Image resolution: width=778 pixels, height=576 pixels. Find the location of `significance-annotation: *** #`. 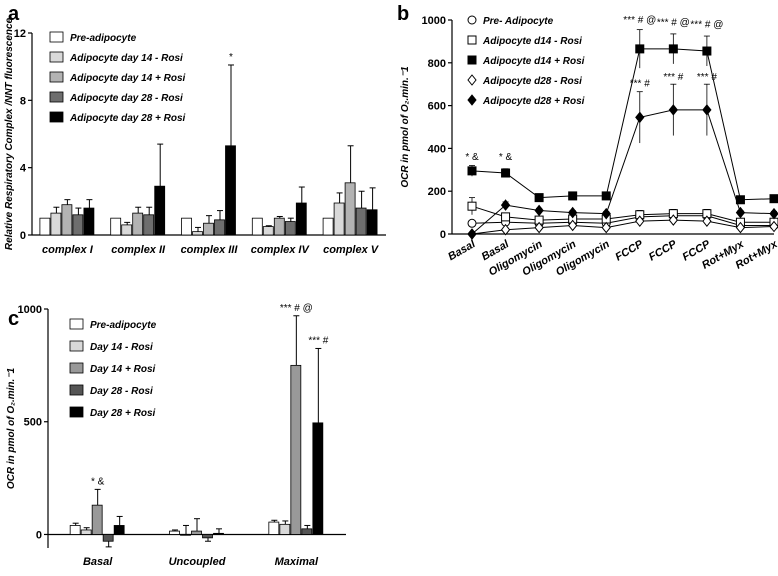

significance-annotation: *** # is located at coordinates (318, 340).